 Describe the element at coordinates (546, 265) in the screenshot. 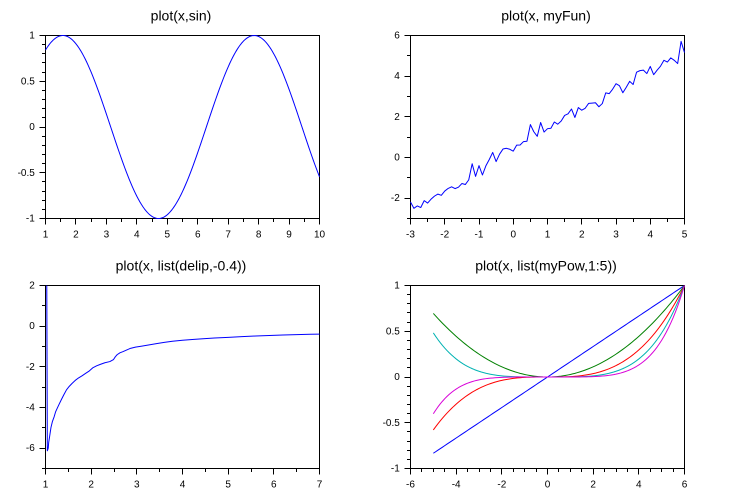

I see `svg-text: plot(x, list(myPow,1:5))` at that location.